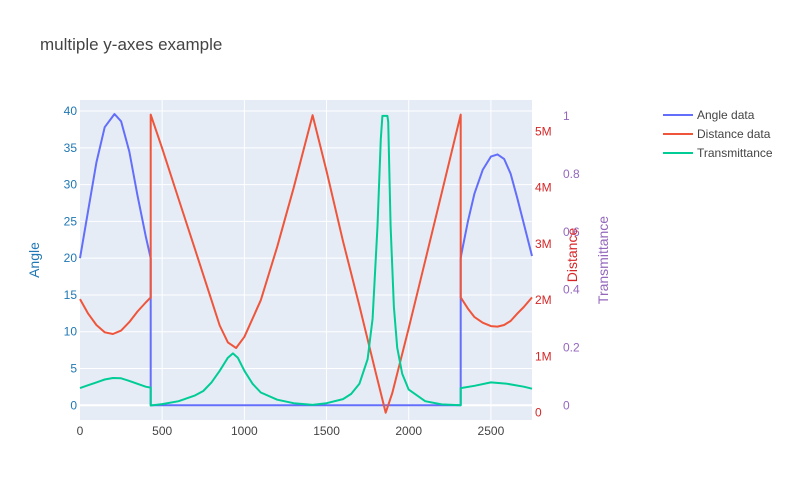 This screenshot has height=500, width=800. What do you see at coordinates (571, 174) in the screenshot?
I see `y3-tick-label: 0.8` at bounding box center [571, 174].